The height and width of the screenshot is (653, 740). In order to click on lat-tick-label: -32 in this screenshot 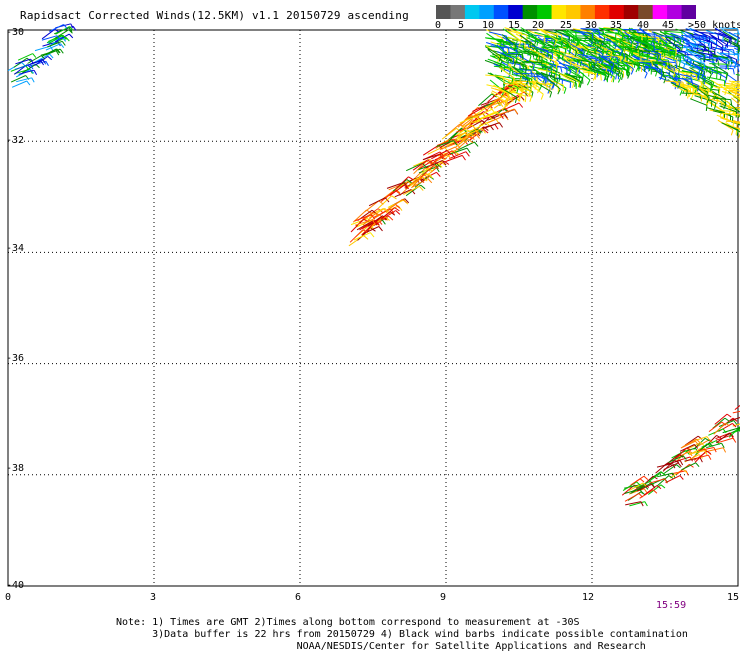, I will do `click(15, 140)`.